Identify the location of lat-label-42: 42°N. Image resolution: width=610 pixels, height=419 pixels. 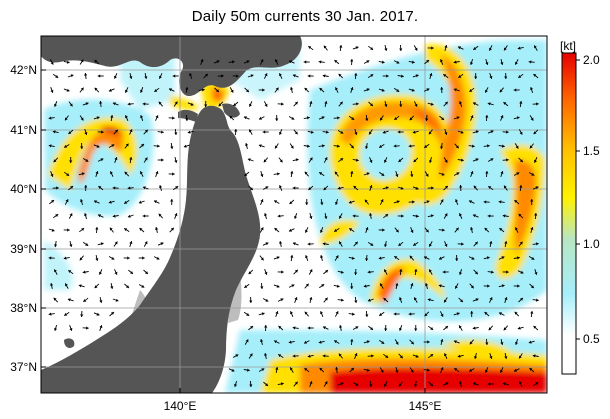
(23, 70).